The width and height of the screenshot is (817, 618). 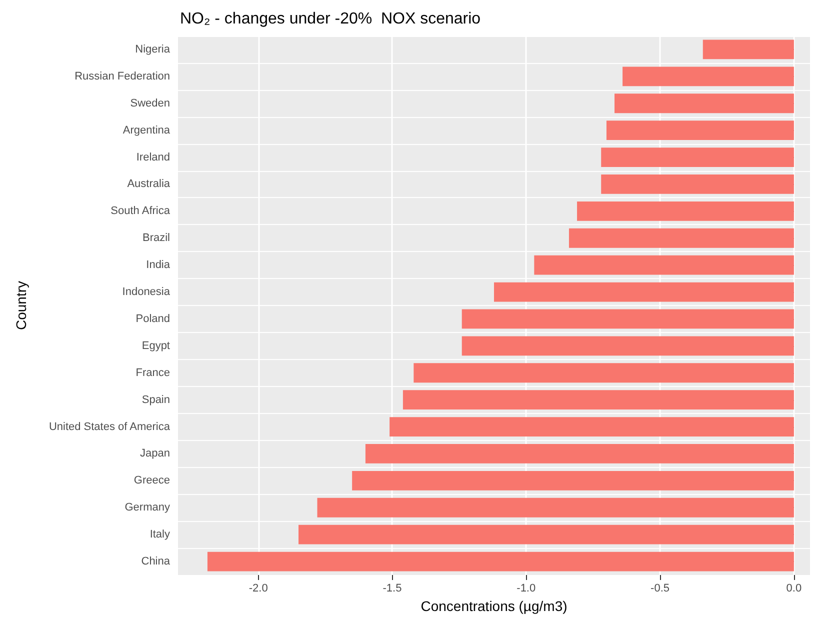 What do you see at coordinates (330, 19) in the screenshot?
I see `chart-title: NO₂ - changes under -20% NOX scenario` at bounding box center [330, 19].